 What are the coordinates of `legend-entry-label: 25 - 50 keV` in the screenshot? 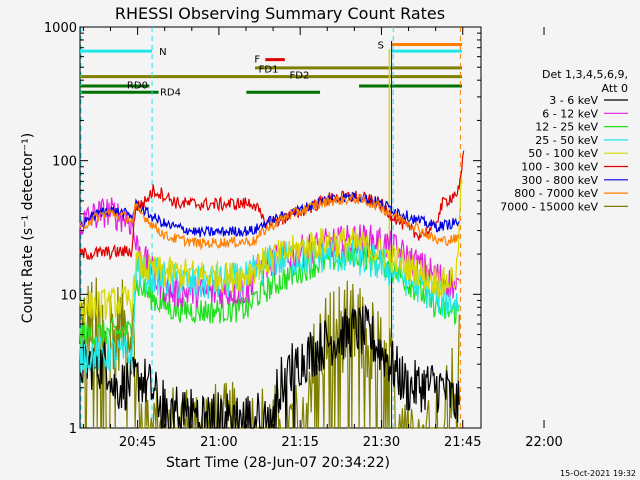 It's located at (566, 140).